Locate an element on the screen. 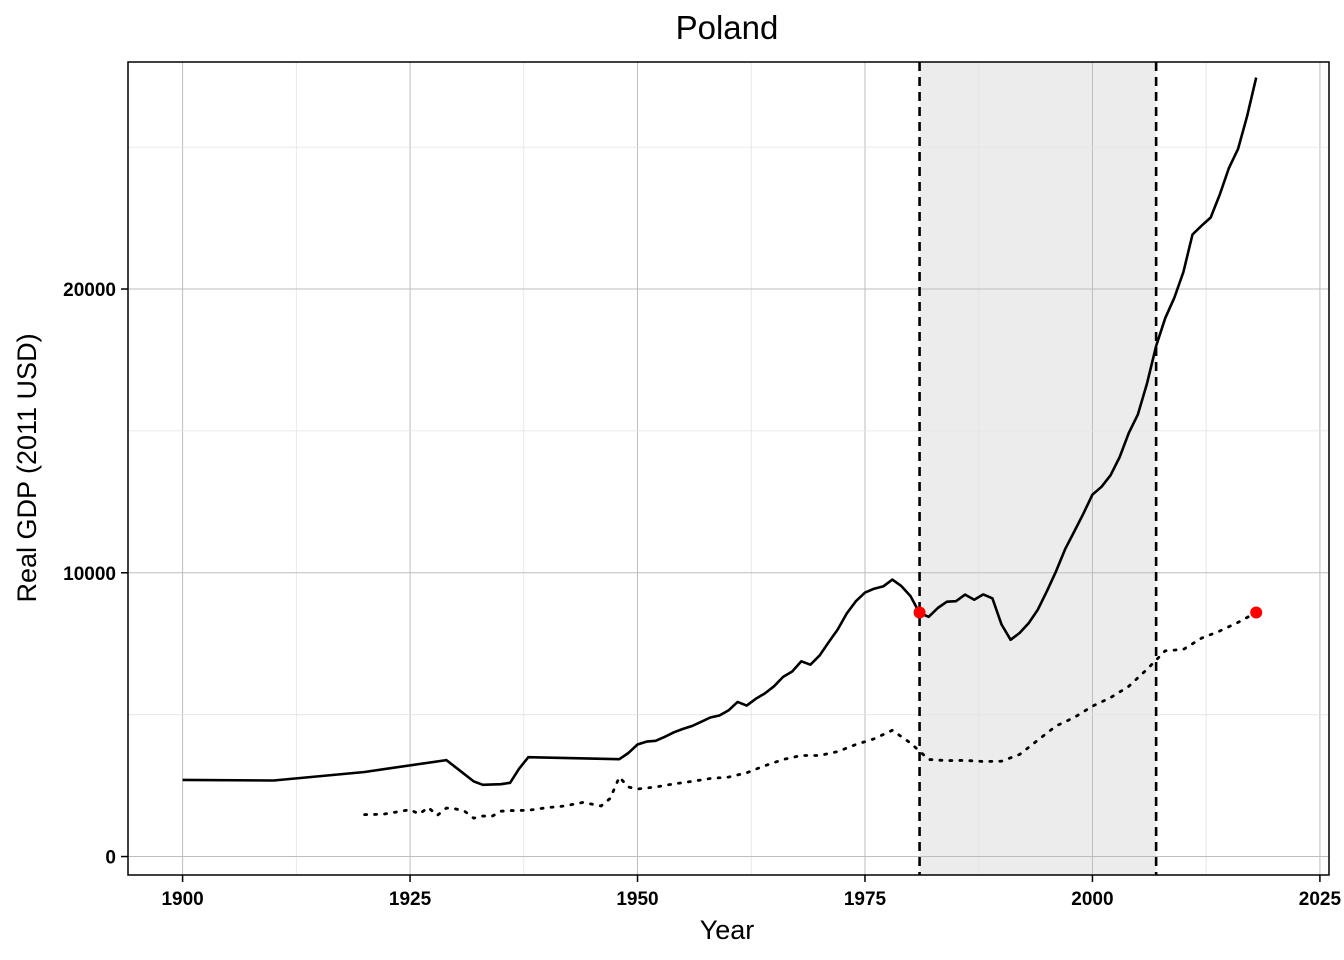  x-tick-label: 1900 is located at coordinates (182, 899).